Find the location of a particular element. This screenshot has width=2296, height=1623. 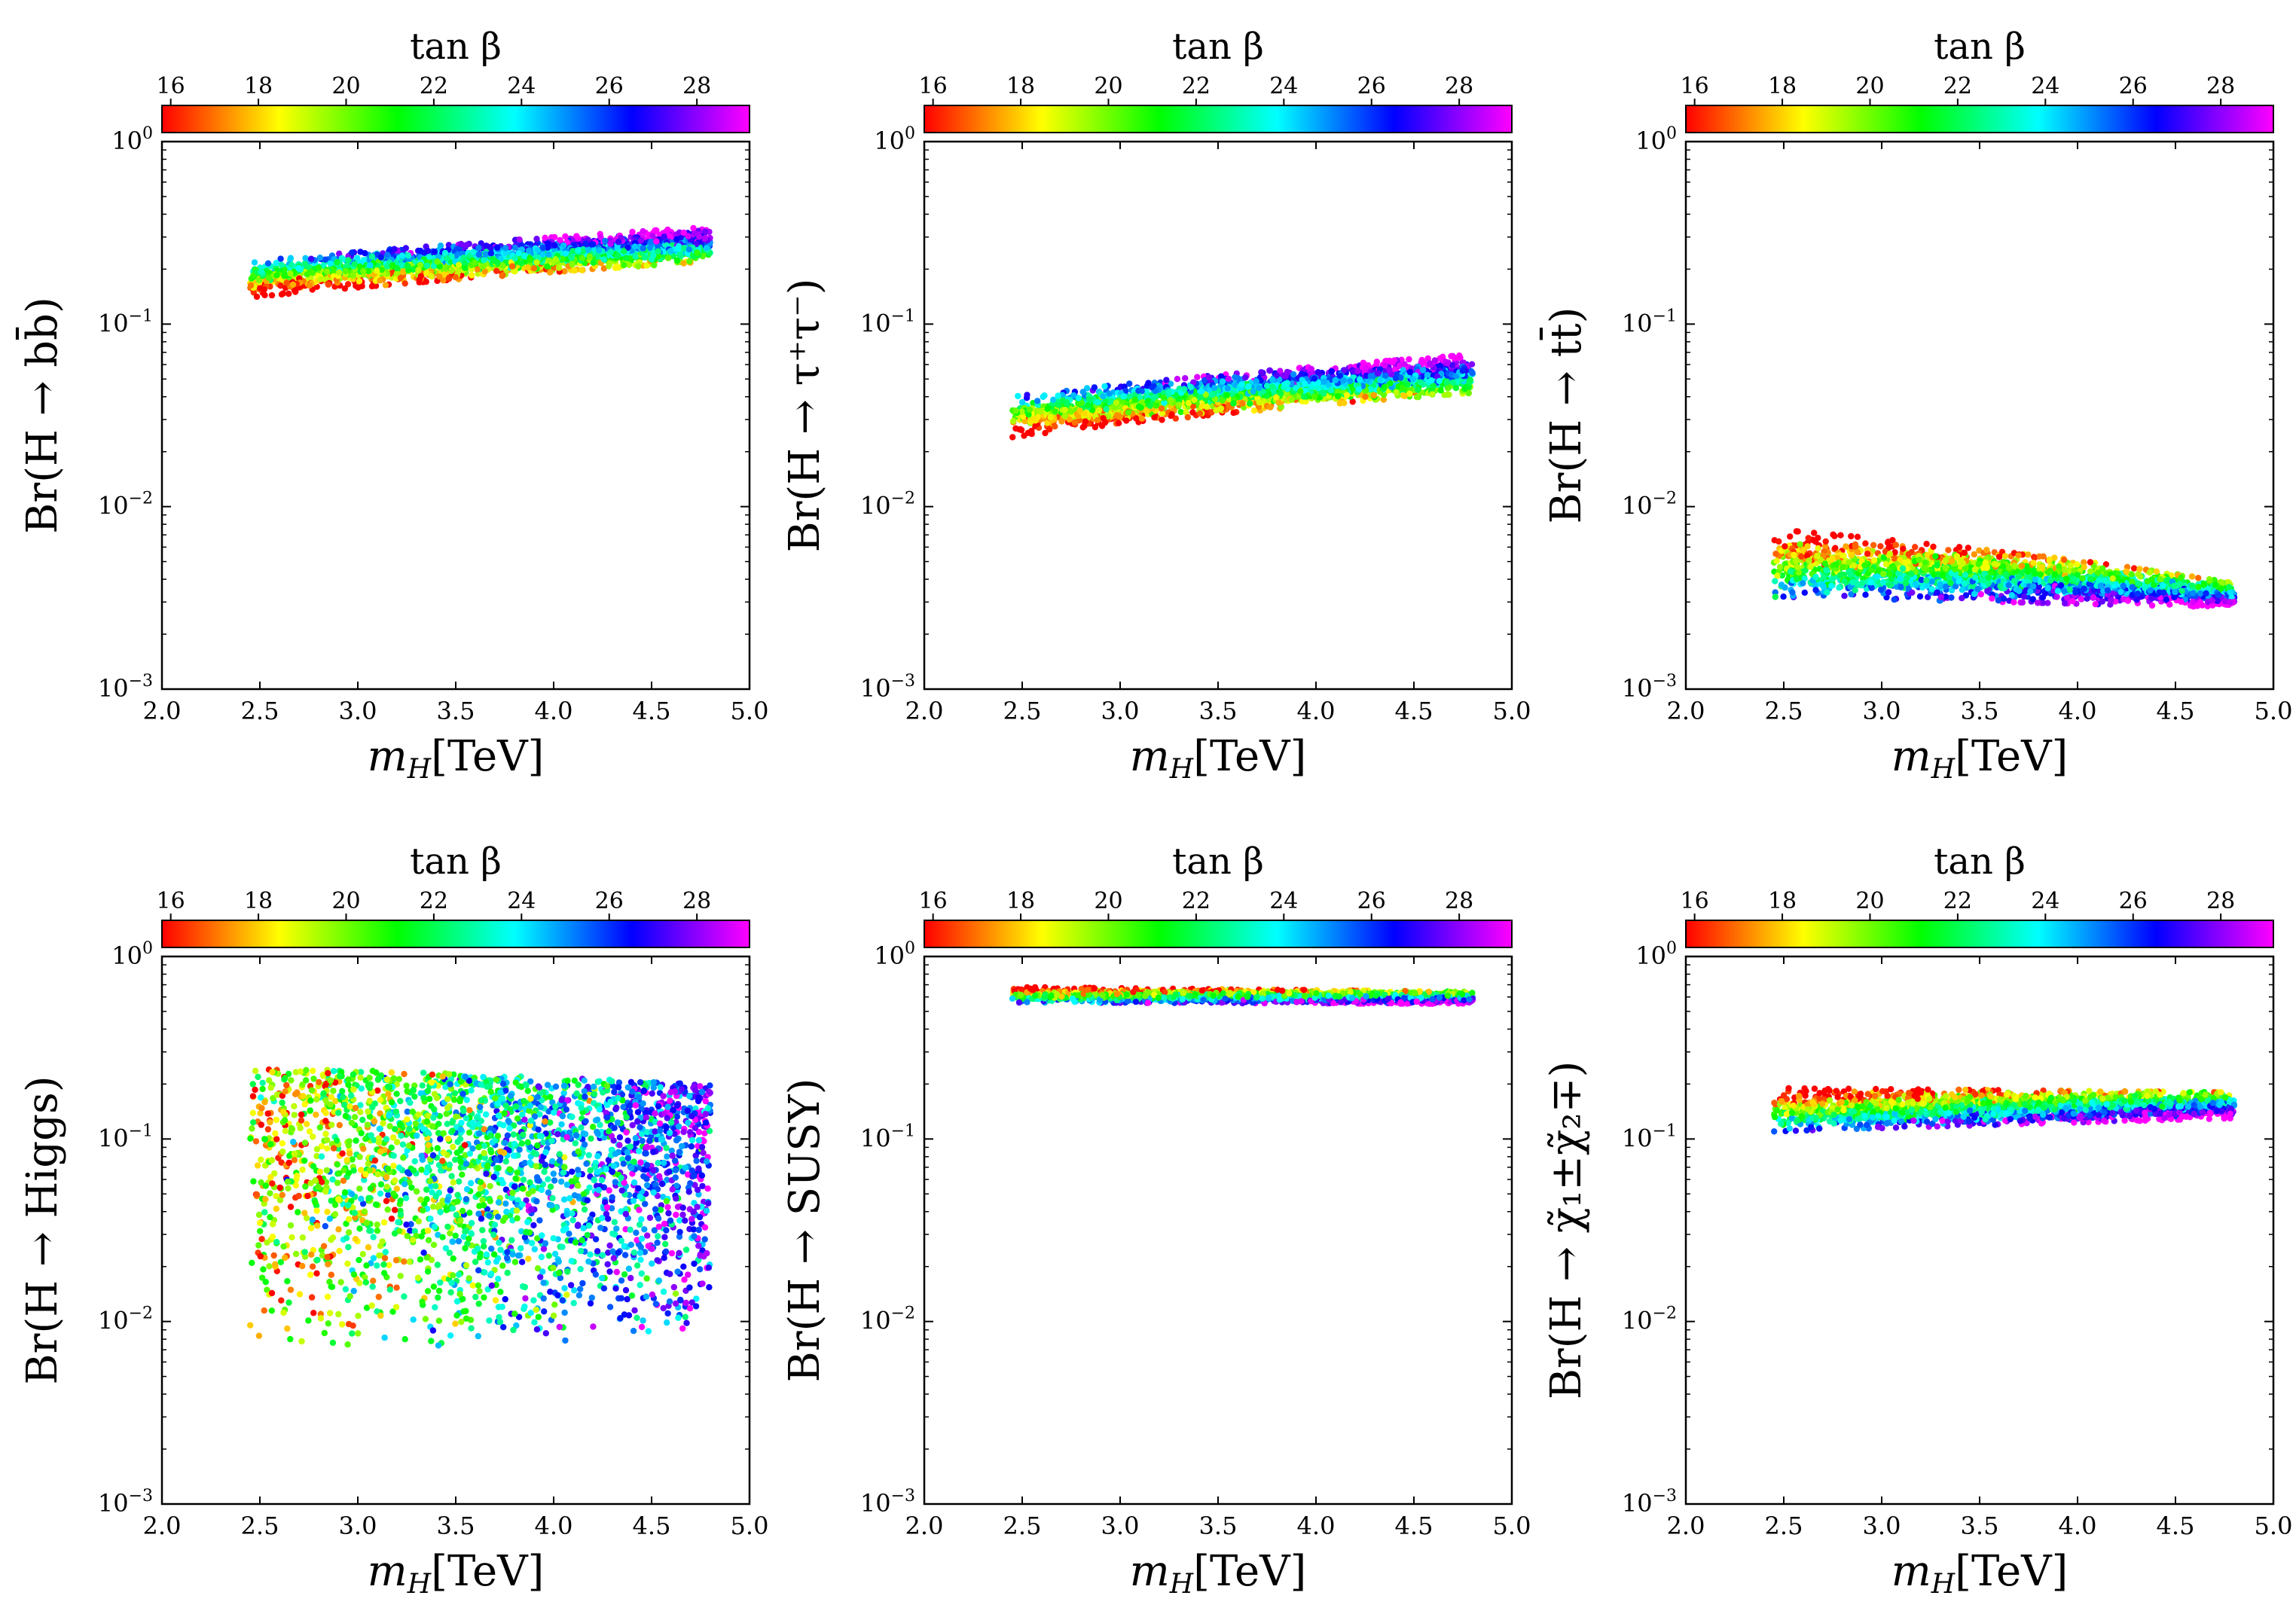

x-tick-label: 4.0 is located at coordinates (1316, 711).